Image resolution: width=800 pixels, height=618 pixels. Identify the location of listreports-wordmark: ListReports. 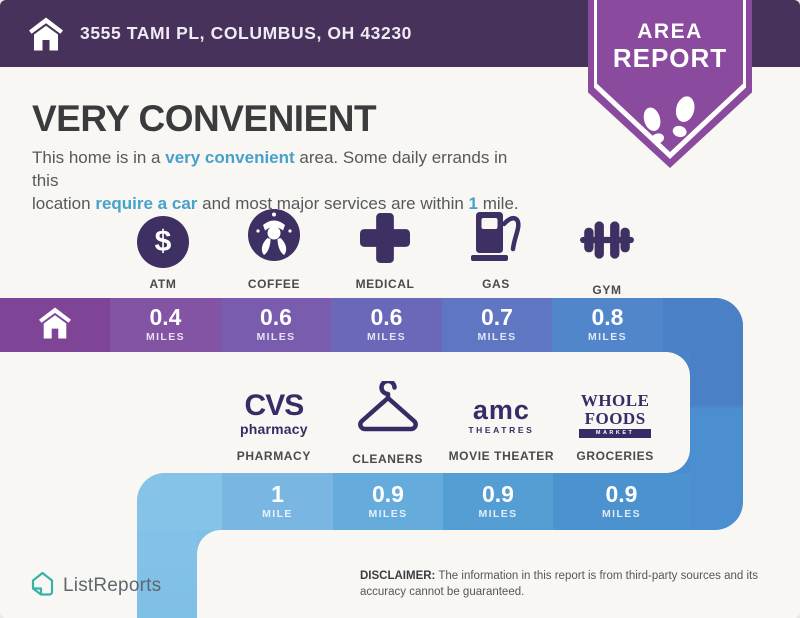
(112, 585).